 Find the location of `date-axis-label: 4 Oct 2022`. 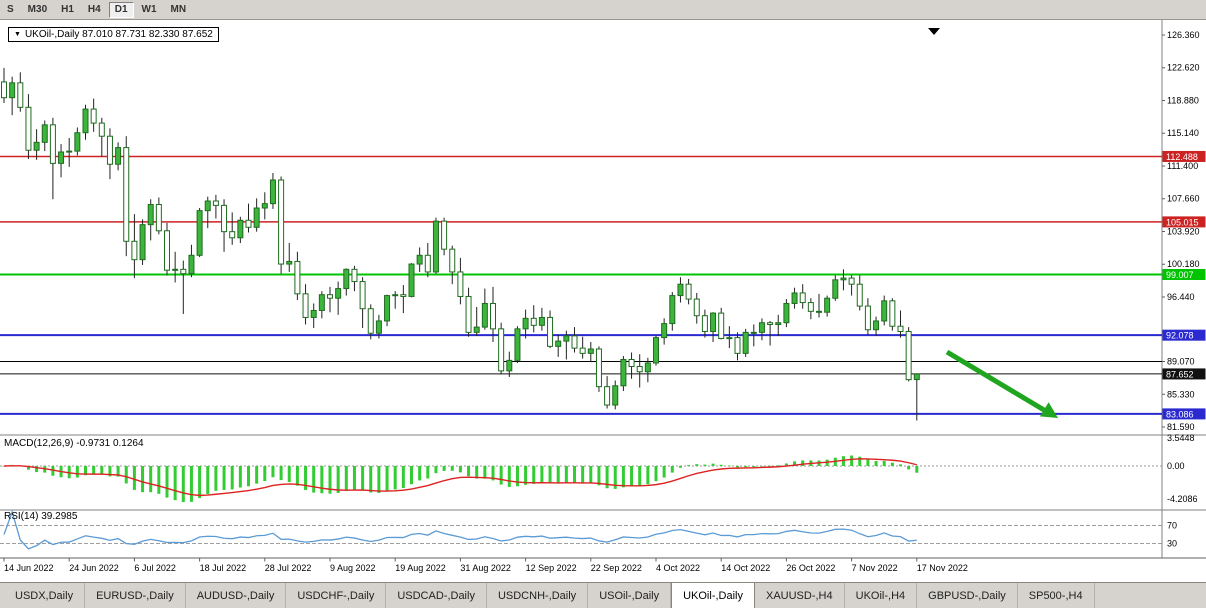

date-axis-label: 4 Oct 2022 is located at coordinates (678, 568).